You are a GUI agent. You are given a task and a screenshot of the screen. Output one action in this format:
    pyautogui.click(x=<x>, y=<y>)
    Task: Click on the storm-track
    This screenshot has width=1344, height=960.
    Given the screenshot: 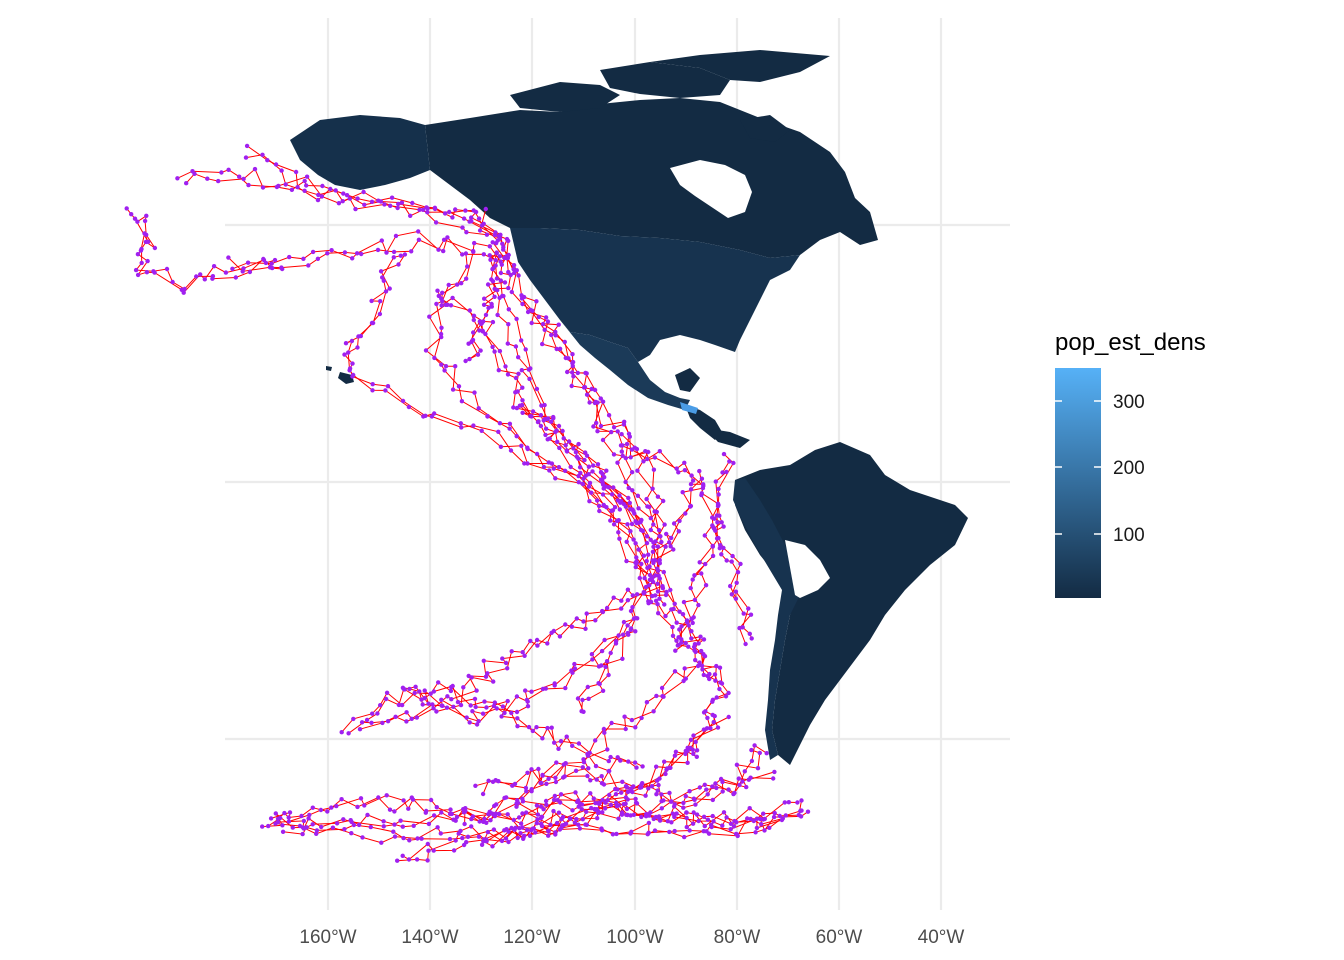 What is the action you would take?
    pyautogui.click(x=662, y=578)
    